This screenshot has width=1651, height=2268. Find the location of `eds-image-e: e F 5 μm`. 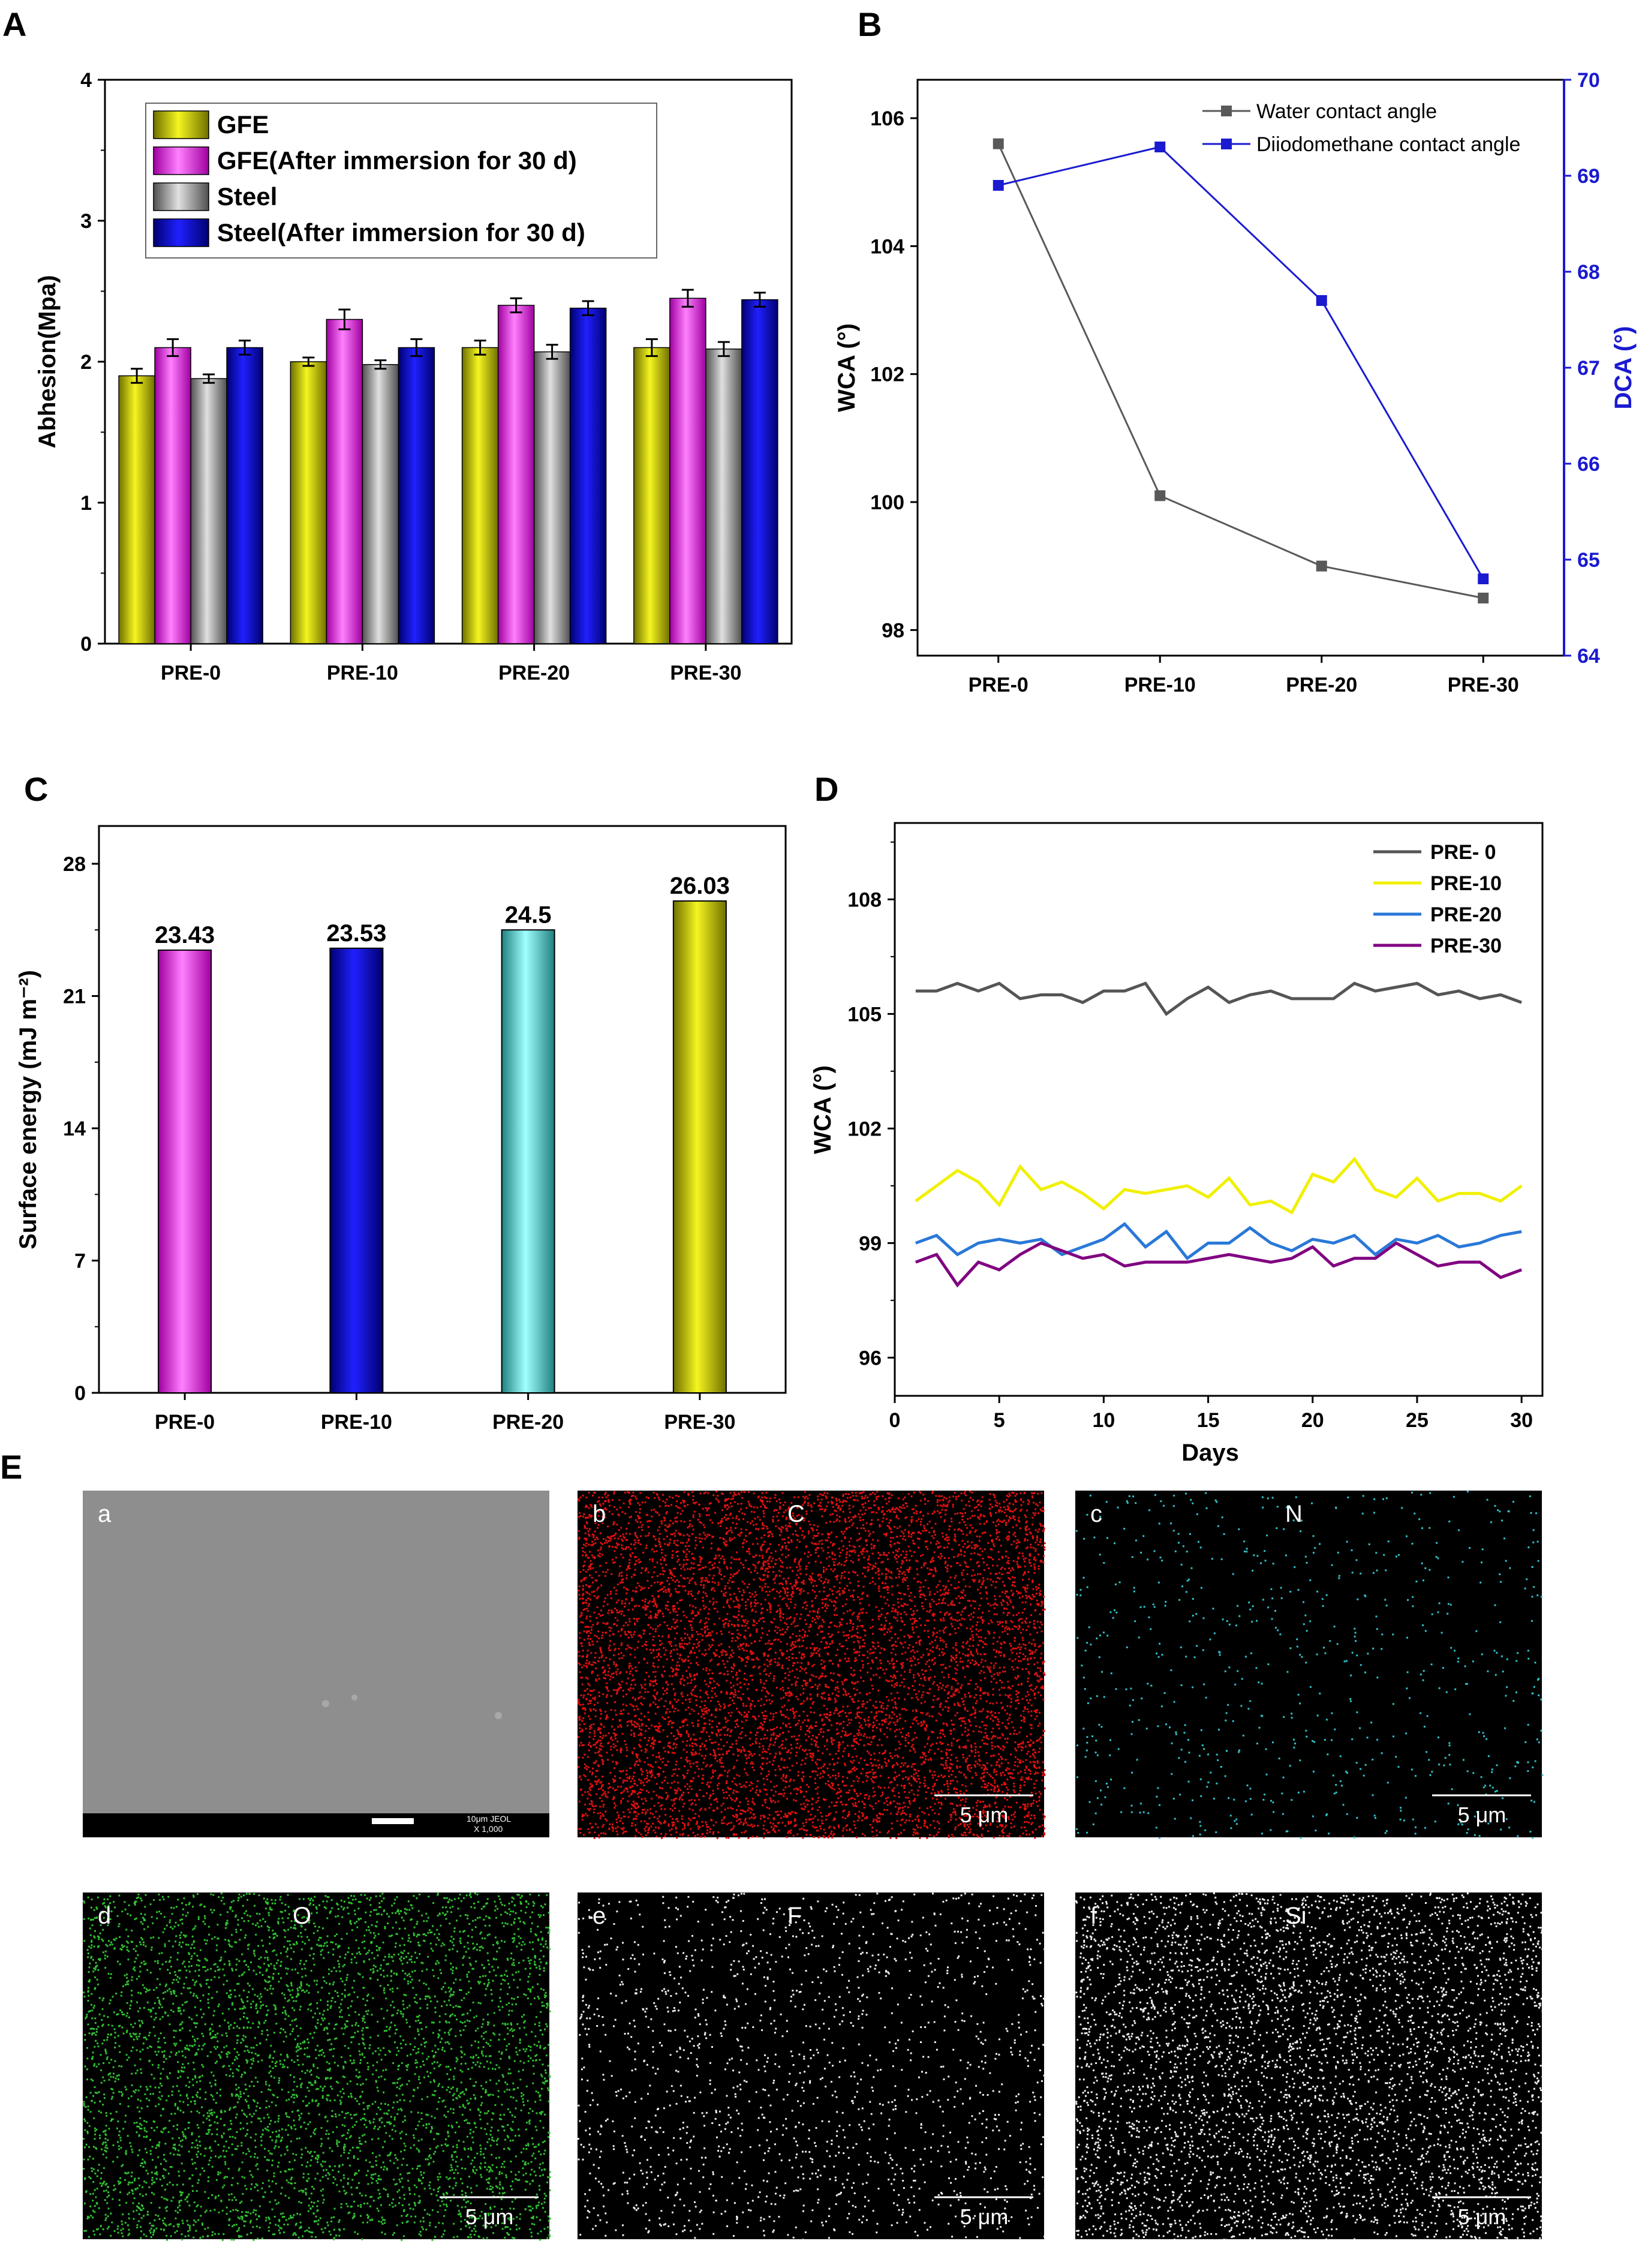

eds-image-e: e F 5 μm is located at coordinates (812, 2067).